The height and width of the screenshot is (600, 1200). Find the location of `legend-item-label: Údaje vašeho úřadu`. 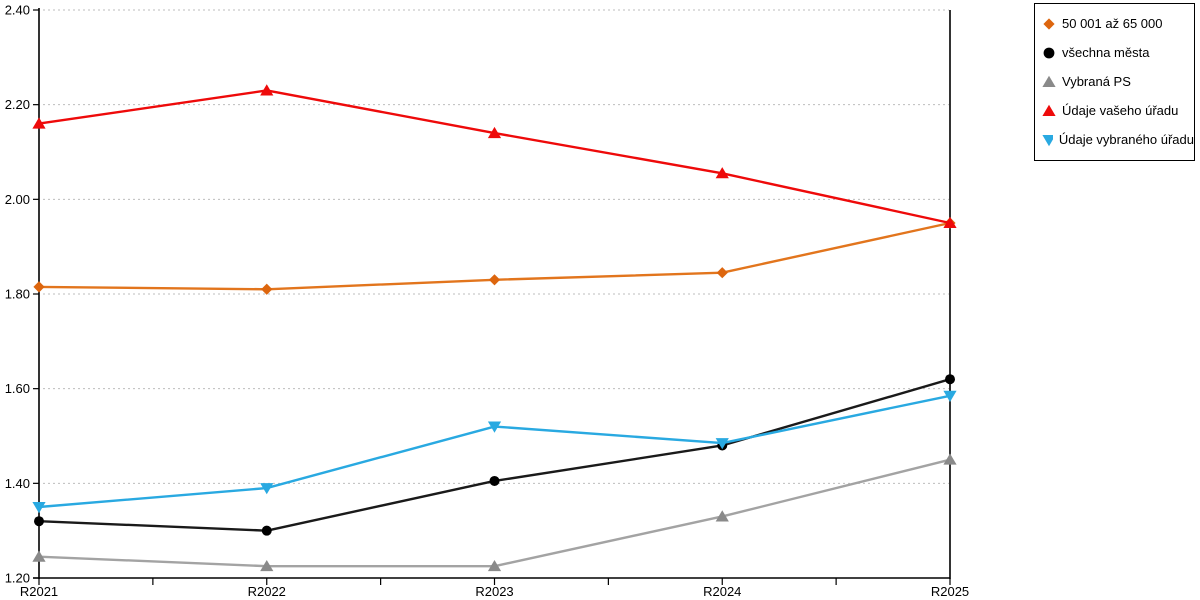

legend-item-label: Údaje vašeho úřadu is located at coordinates (1120, 110).